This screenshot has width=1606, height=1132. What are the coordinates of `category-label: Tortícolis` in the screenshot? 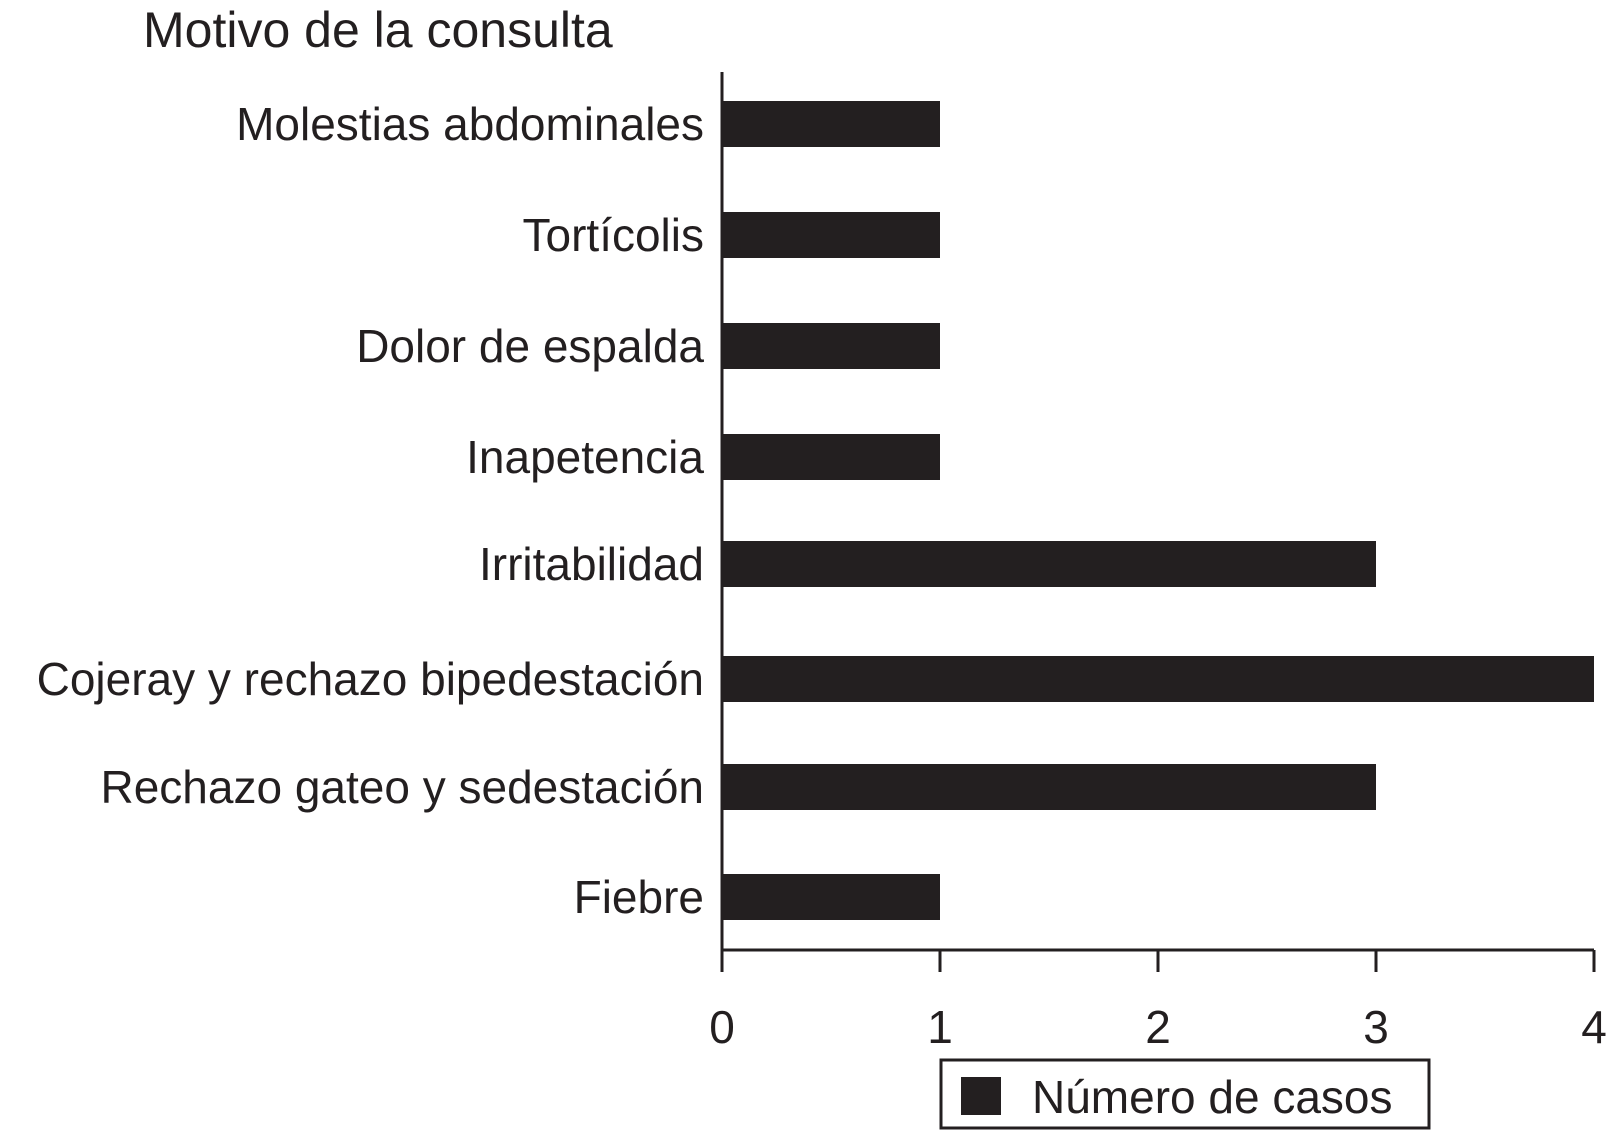 It's located at (613, 235).